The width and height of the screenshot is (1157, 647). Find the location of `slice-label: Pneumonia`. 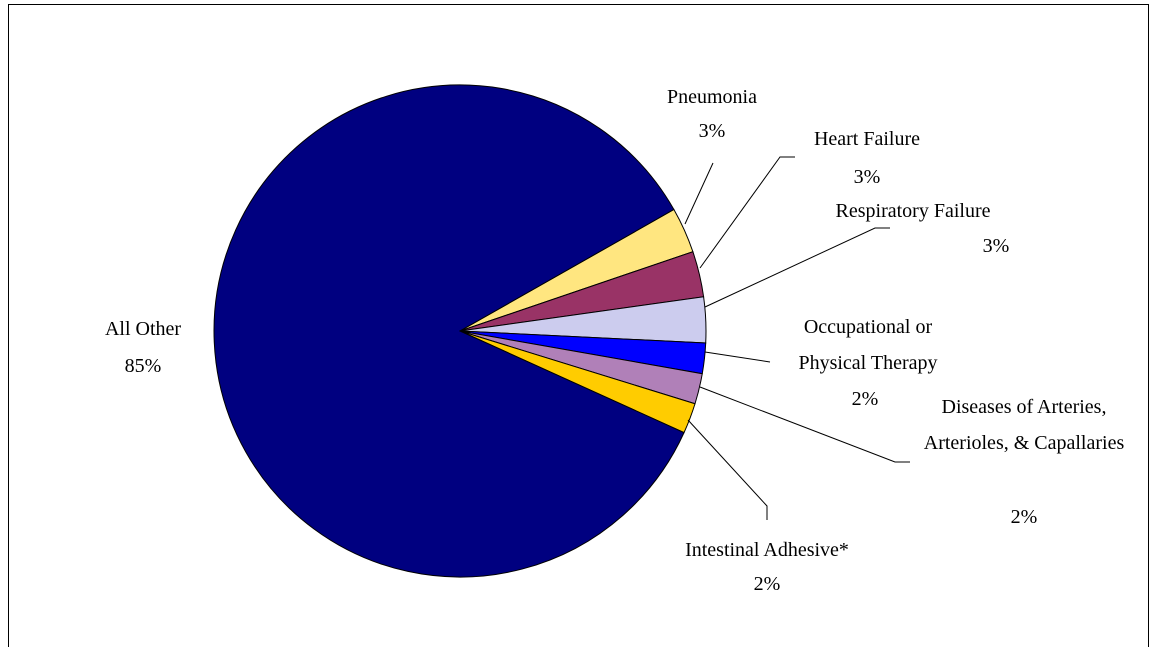

slice-label: Pneumonia is located at coordinates (712, 97).